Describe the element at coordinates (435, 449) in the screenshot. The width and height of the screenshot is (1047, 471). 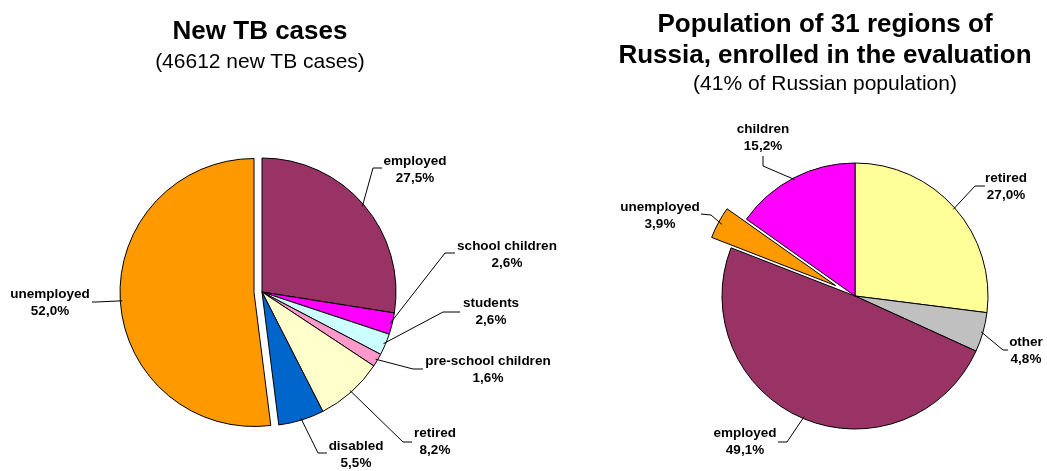
I see `data-label: 8,2%` at that location.